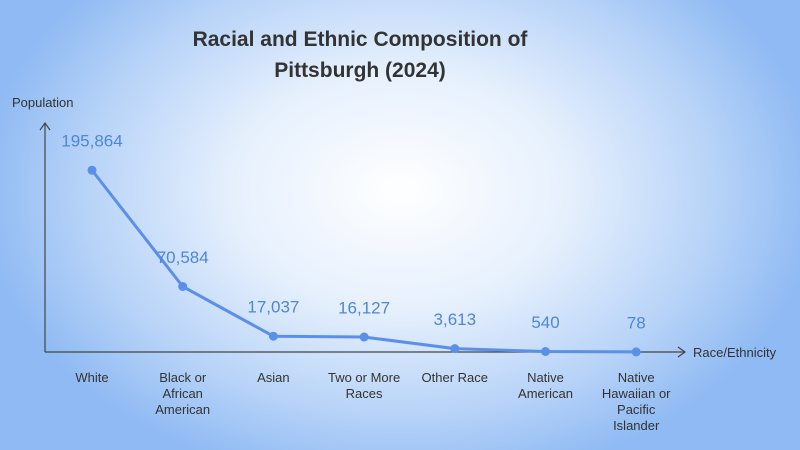 This screenshot has height=450, width=800. I want to click on y-axis-label: Population, so click(43, 102).